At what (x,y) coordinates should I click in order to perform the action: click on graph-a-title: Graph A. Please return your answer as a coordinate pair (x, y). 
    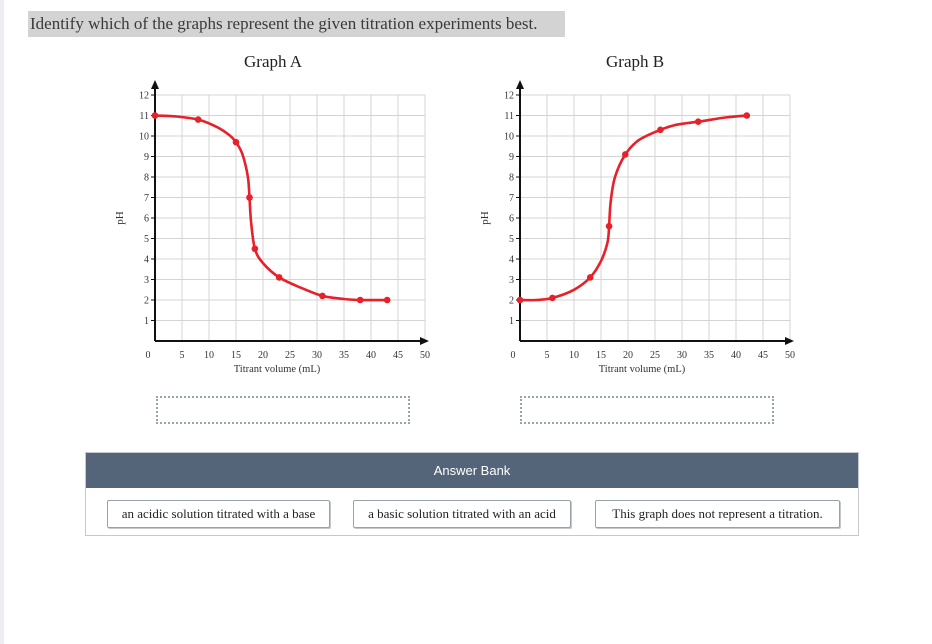
    Looking at the image, I should click on (273, 61).